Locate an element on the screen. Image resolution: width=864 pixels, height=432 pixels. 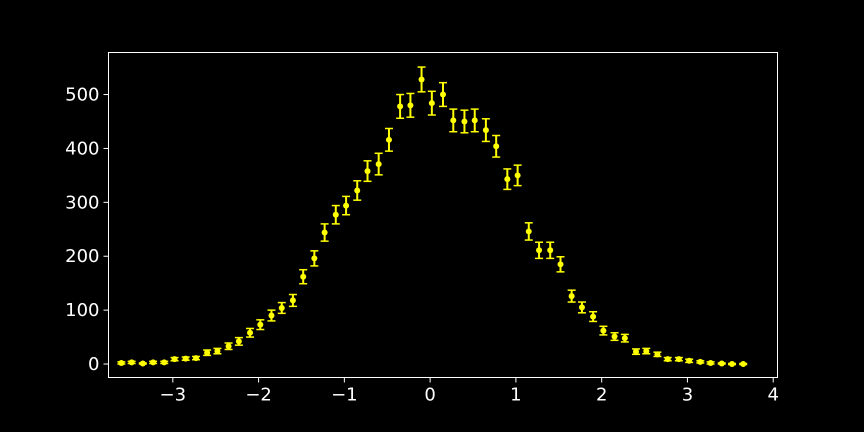
x-tick-label: 0 is located at coordinates (429, 395).